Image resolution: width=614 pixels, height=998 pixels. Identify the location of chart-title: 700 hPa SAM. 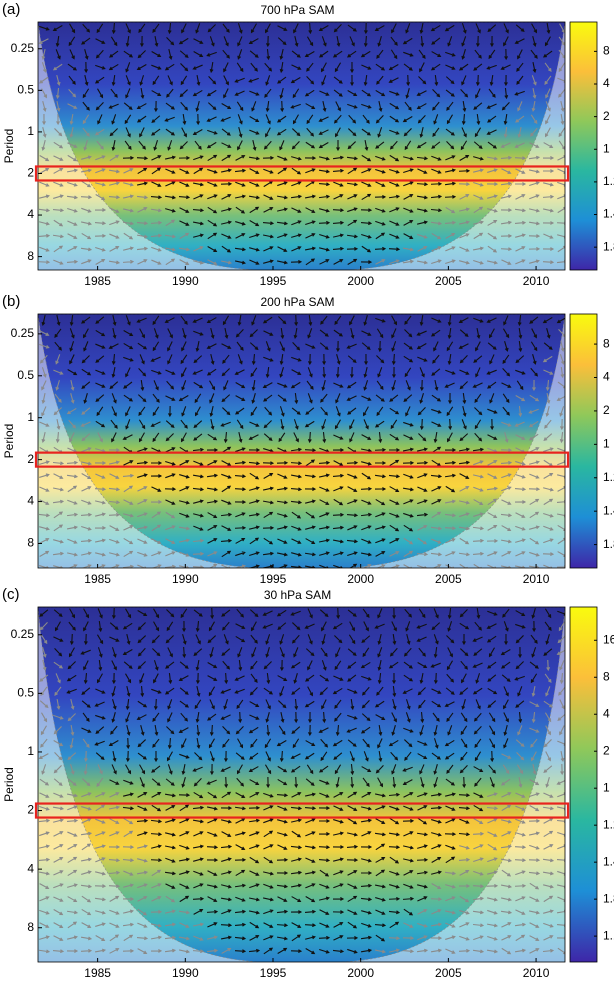
(297, 10).